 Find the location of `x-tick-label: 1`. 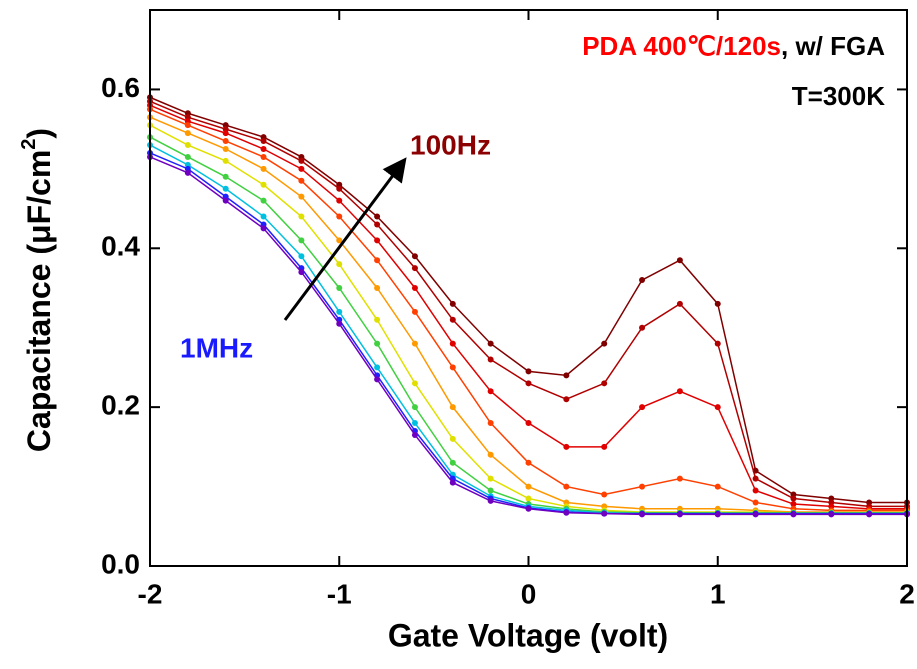

x-tick-label: 1 is located at coordinates (718, 593).